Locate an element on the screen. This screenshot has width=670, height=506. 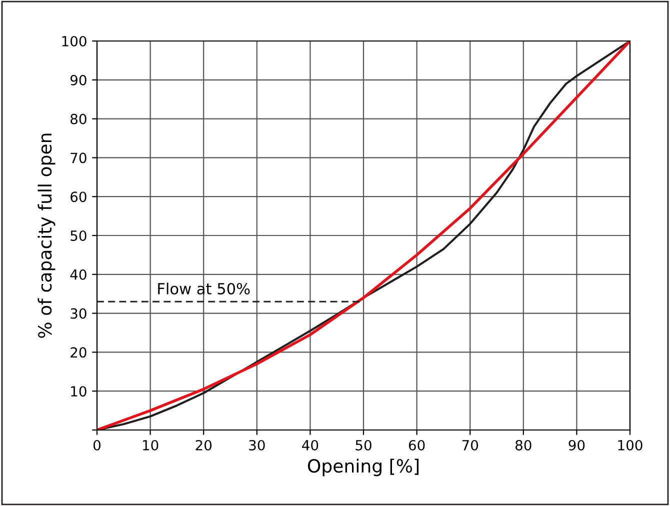
y-tick-label: 90 is located at coordinates (78, 80).